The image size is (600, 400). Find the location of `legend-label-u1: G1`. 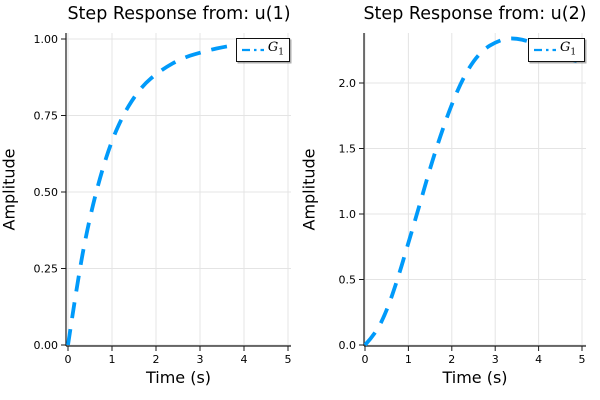

legend-label-u1: G1 is located at coordinates (275, 48).